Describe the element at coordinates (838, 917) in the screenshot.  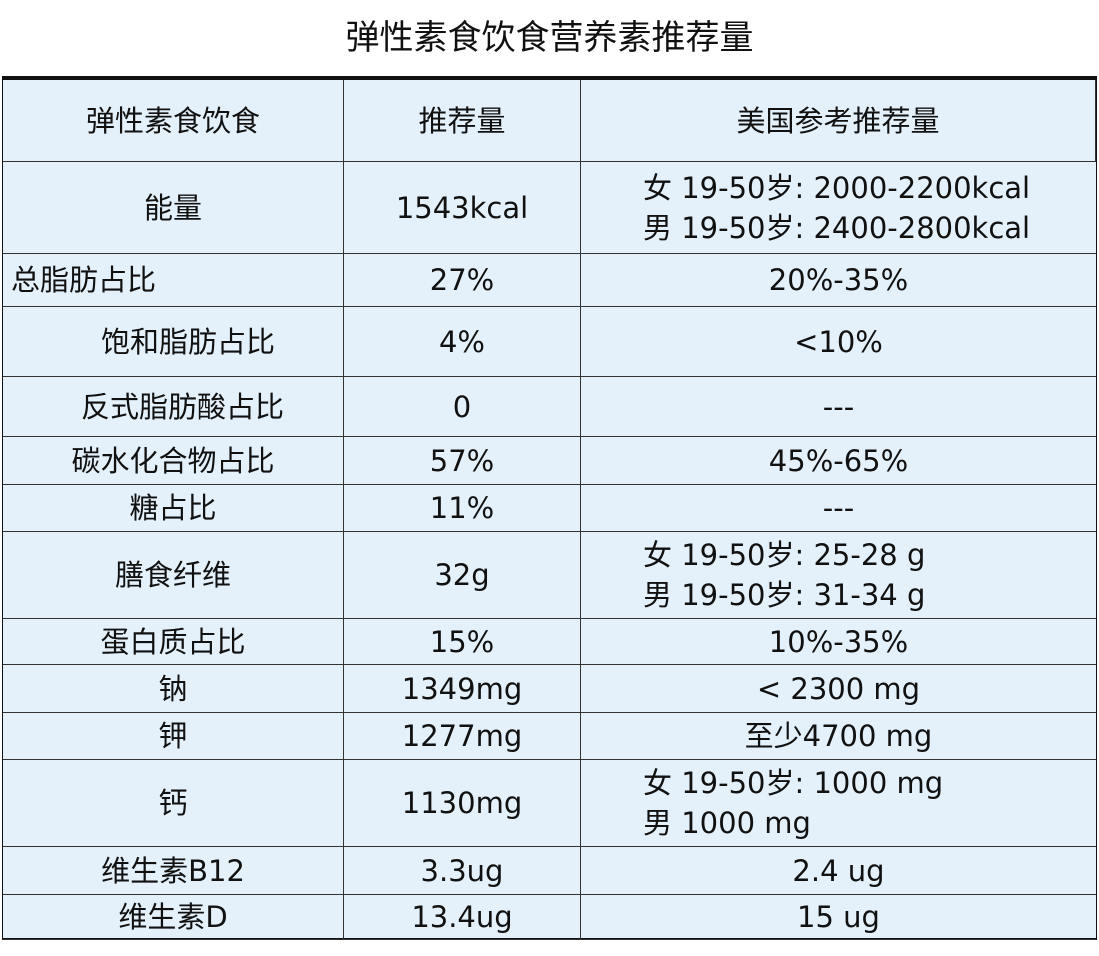
I see `cell: 15 ug` at that location.